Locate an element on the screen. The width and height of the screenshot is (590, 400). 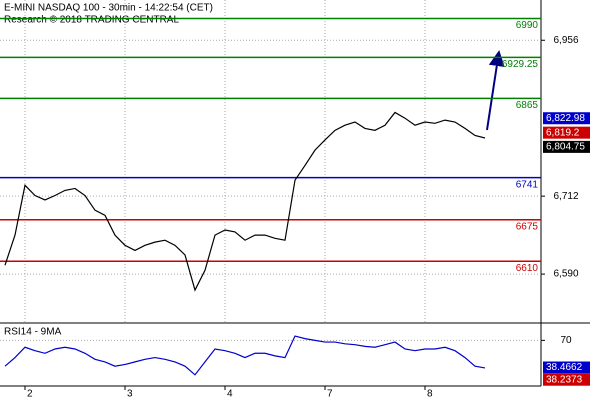
level-label: 6741 is located at coordinates (527, 184).